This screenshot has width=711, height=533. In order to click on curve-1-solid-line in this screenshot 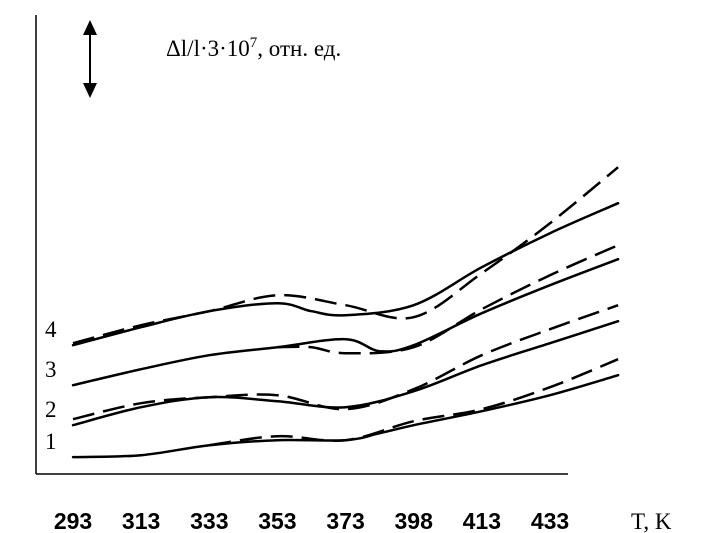, I will do `click(345, 416)`.